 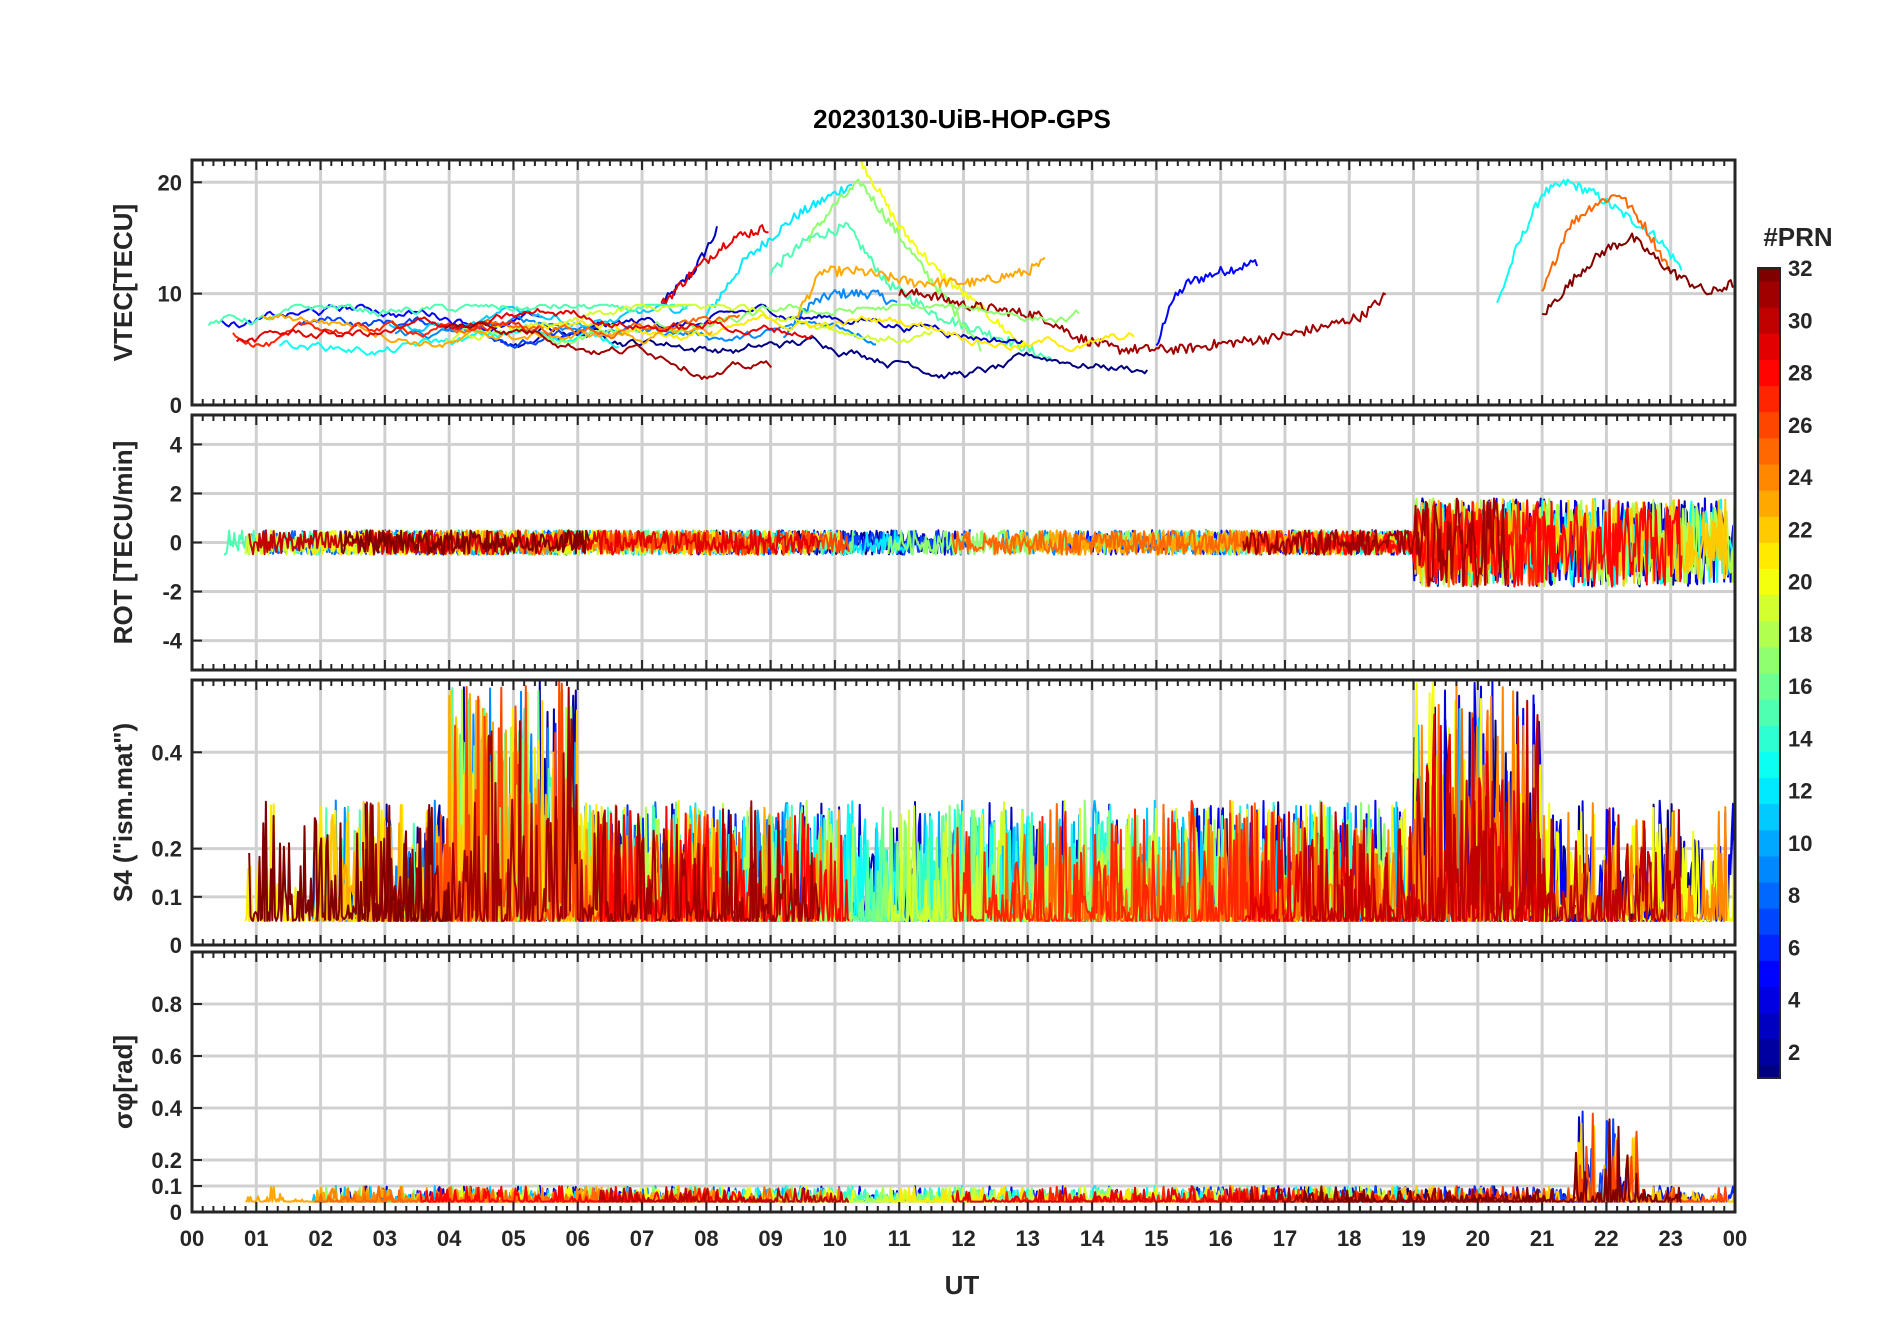 I want to click on y-tick-label: 0.8, so click(x=166, y=1004).